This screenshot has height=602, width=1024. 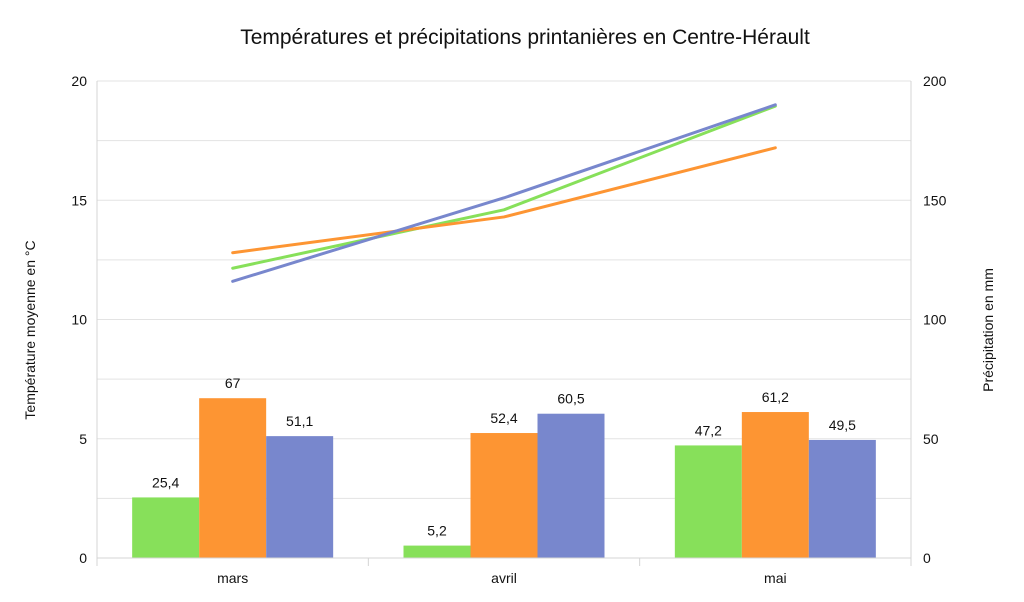 I want to click on x-tick-label: mars, so click(x=232, y=578).